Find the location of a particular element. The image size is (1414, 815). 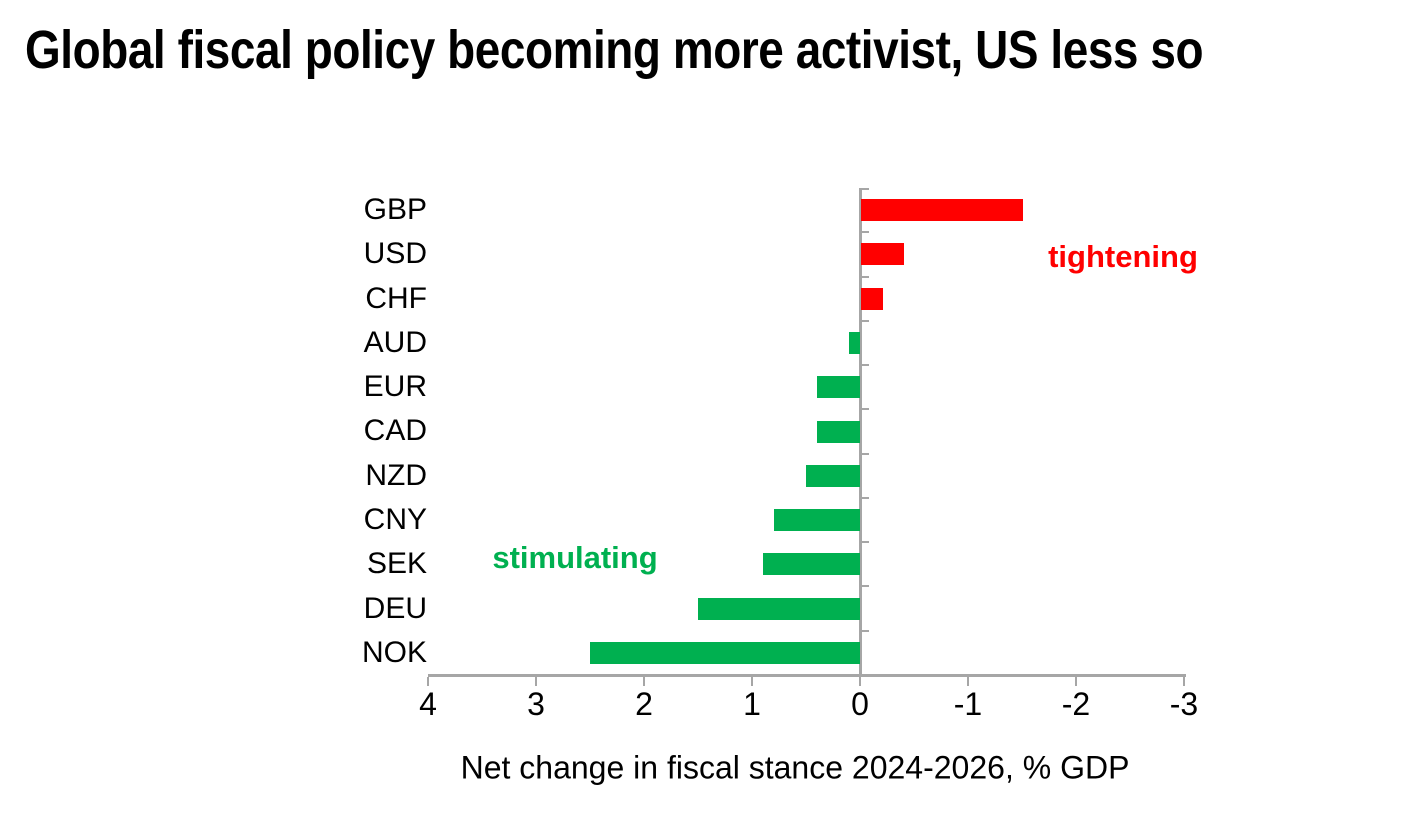

category-label-DEU: DEU is located at coordinates (395, 608).